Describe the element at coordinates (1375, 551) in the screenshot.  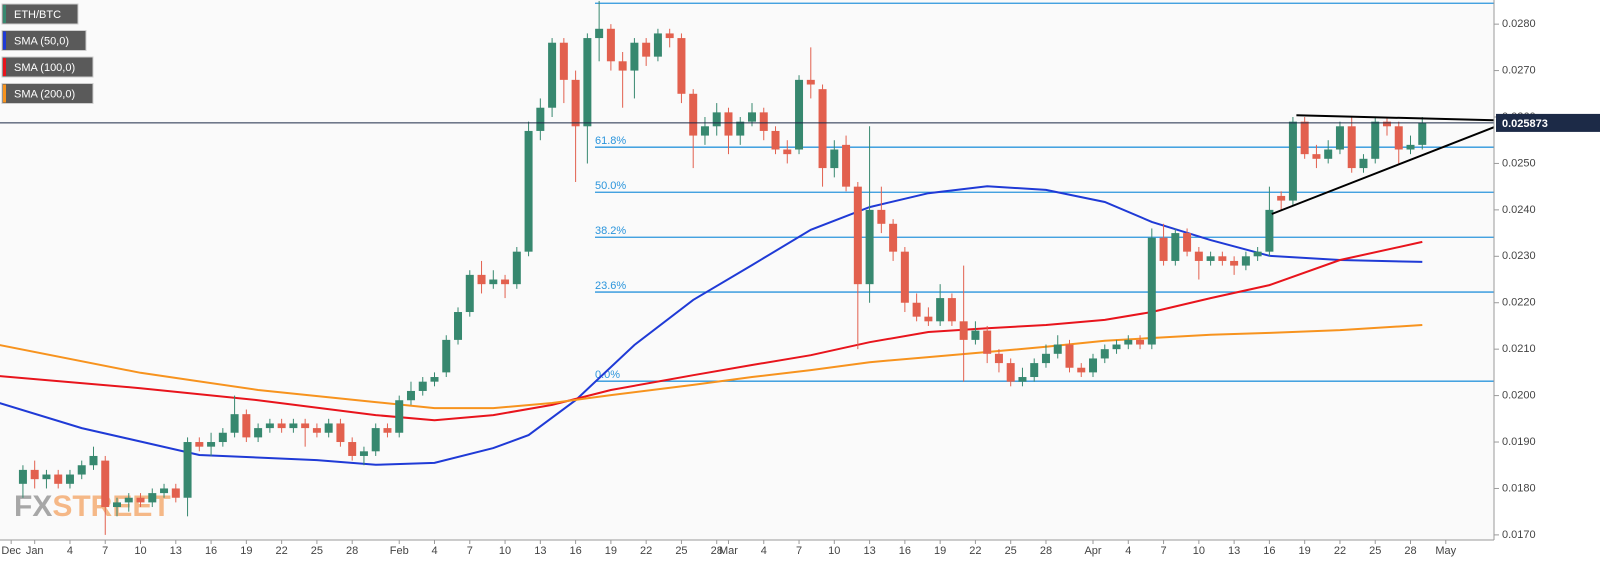
I see `x-tick-label: 25` at that location.